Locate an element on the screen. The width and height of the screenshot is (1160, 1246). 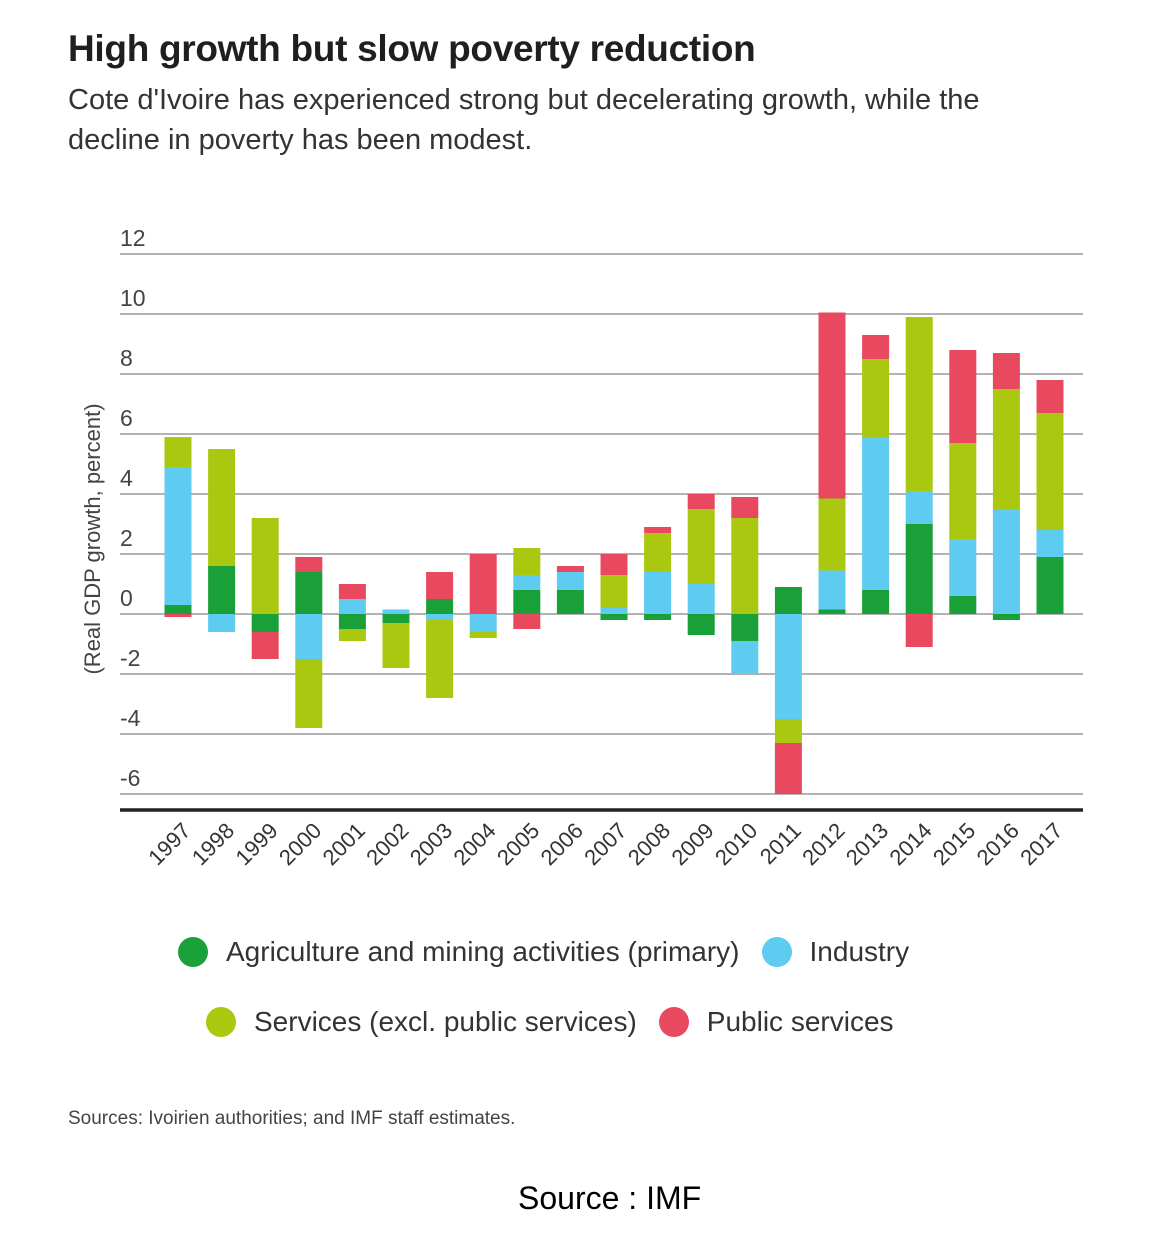
y-tick-label: -6 is located at coordinates (130, 778).